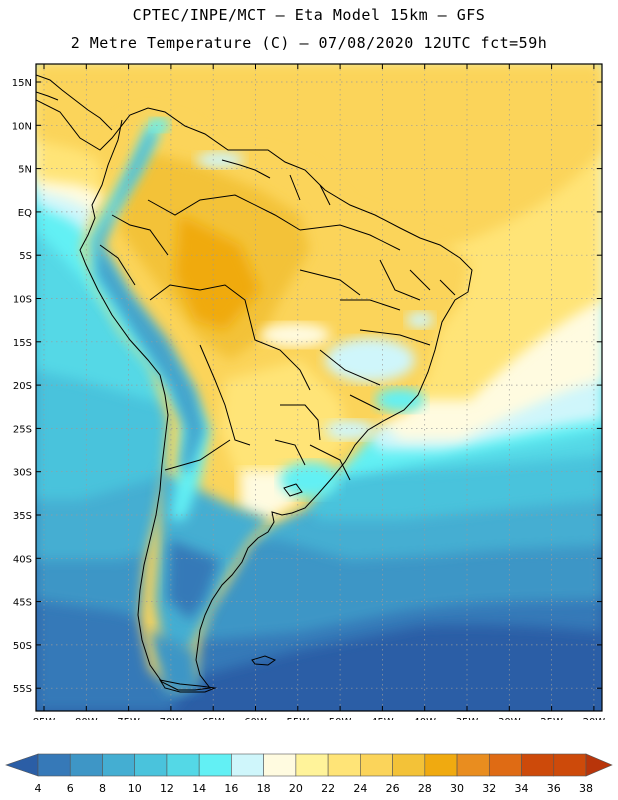 This screenshot has height=800, width=618. I want to click on lon-label: 85W, so click(44, 718).